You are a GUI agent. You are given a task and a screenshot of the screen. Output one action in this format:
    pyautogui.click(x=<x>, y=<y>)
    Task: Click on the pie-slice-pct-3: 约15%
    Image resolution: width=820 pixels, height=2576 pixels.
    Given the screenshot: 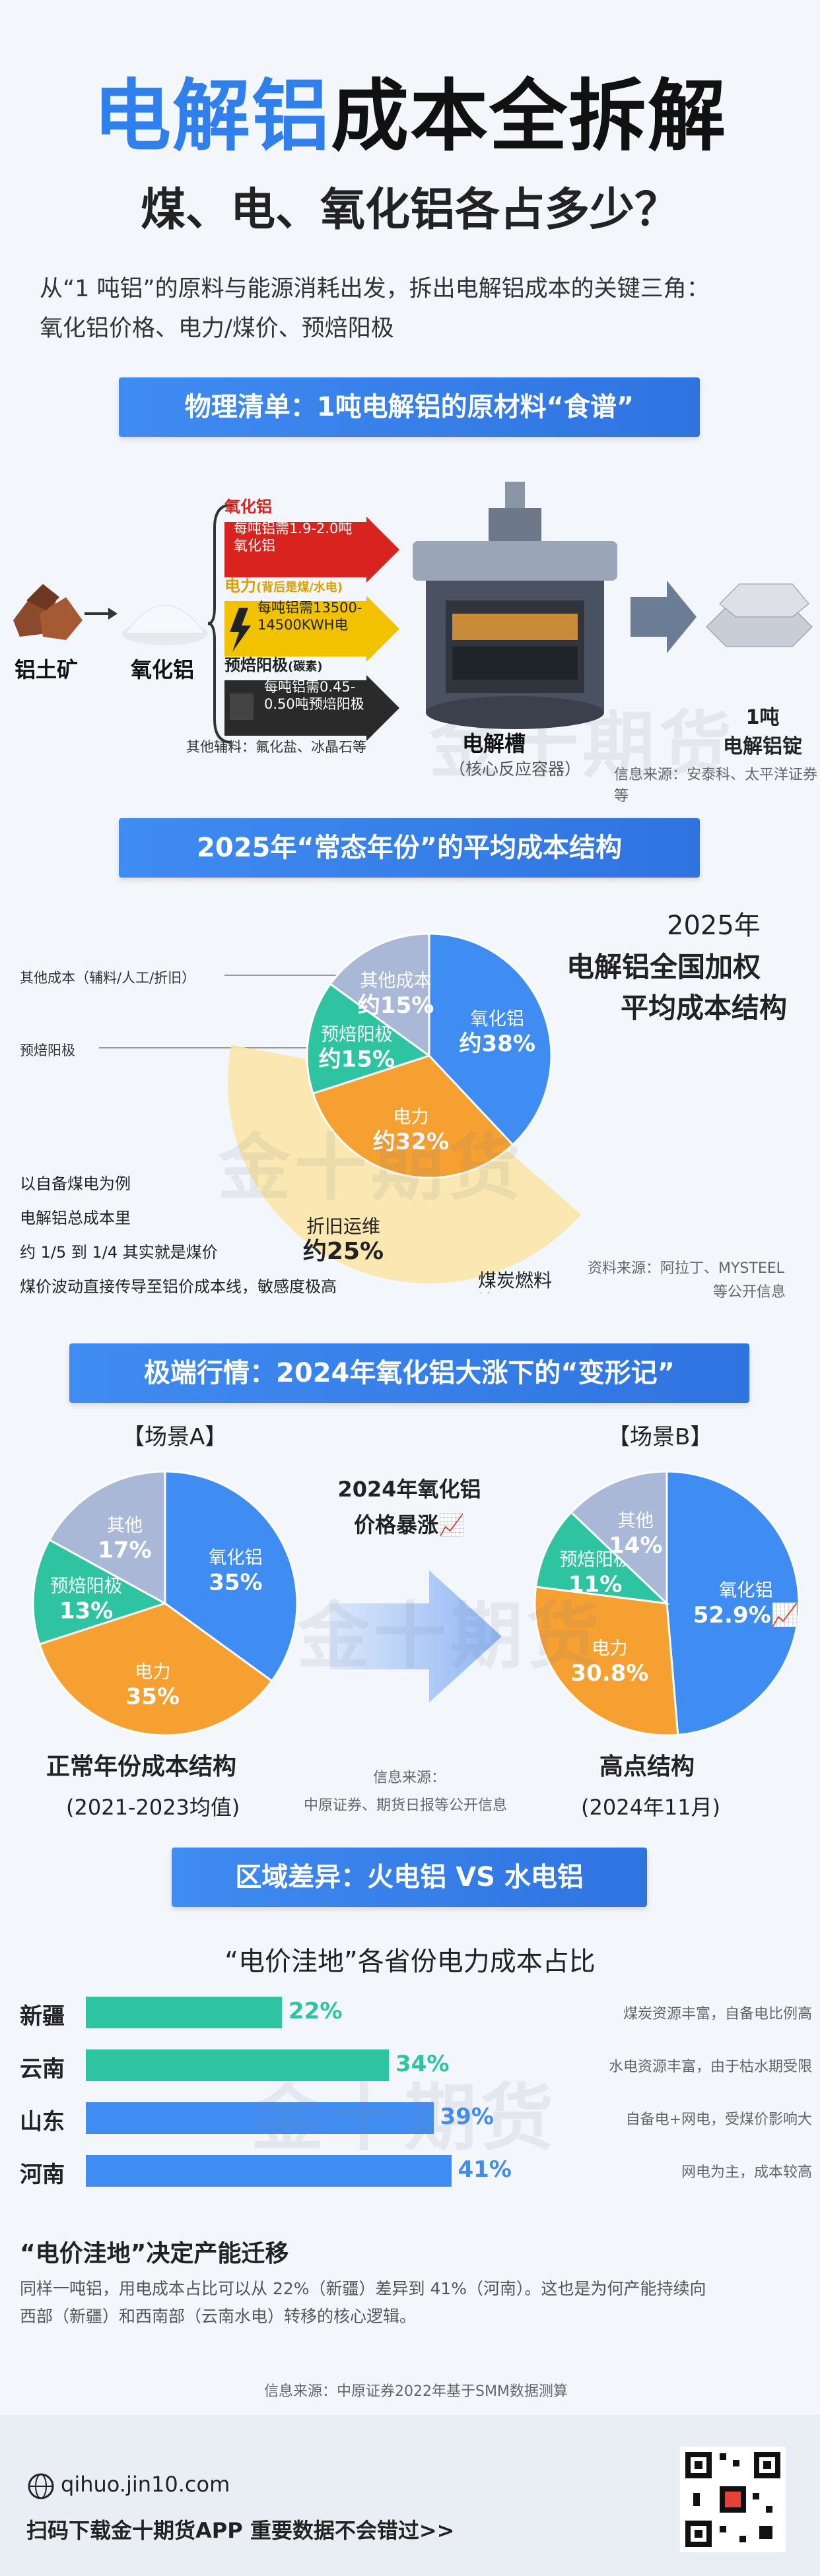 What is the action you would take?
    pyautogui.click(x=396, y=1005)
    